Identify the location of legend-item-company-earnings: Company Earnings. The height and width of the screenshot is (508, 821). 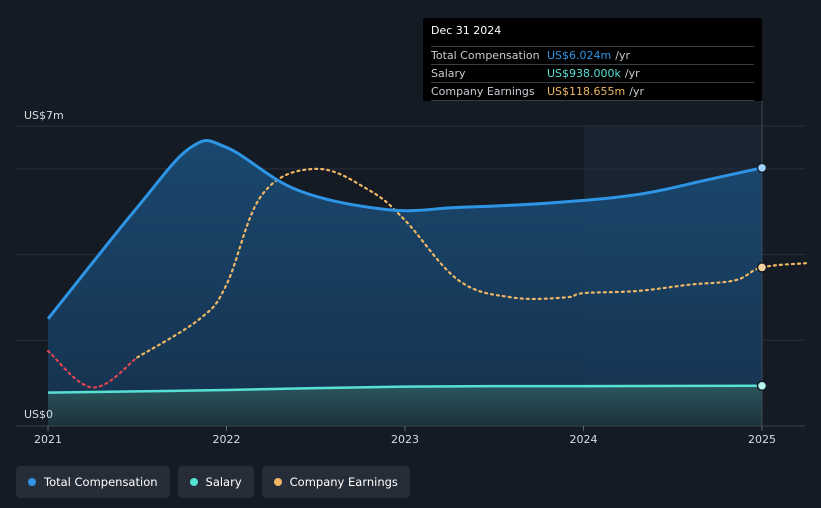
(335, 482).